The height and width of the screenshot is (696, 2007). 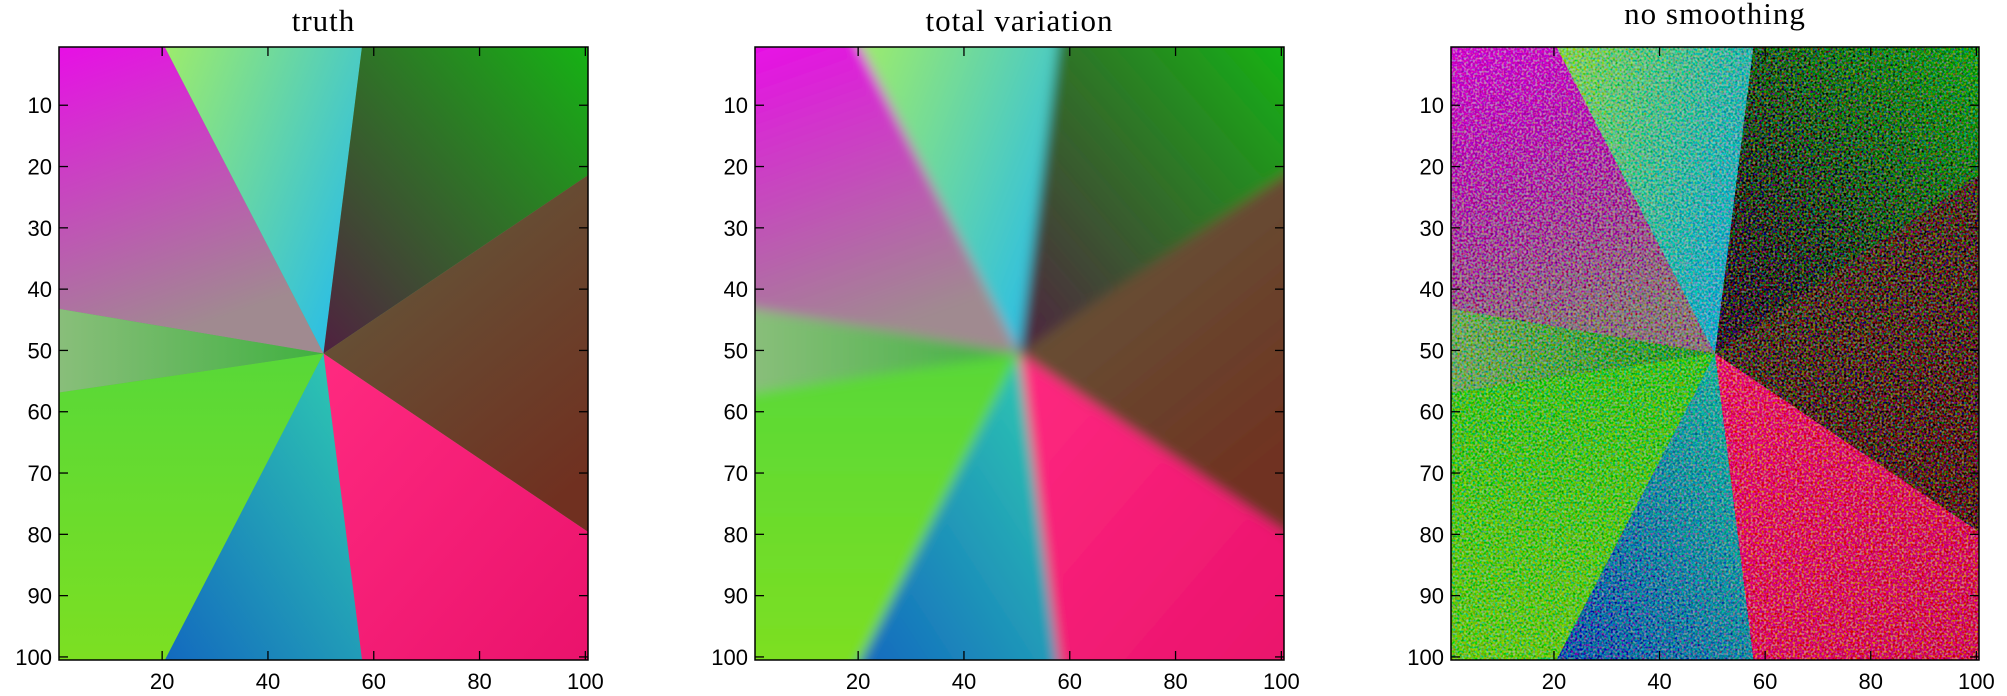 What do you see at coordinates (1019, 20) in the screenshot?
I see `chart-title: total variation` at bounding box center [1019, 20].